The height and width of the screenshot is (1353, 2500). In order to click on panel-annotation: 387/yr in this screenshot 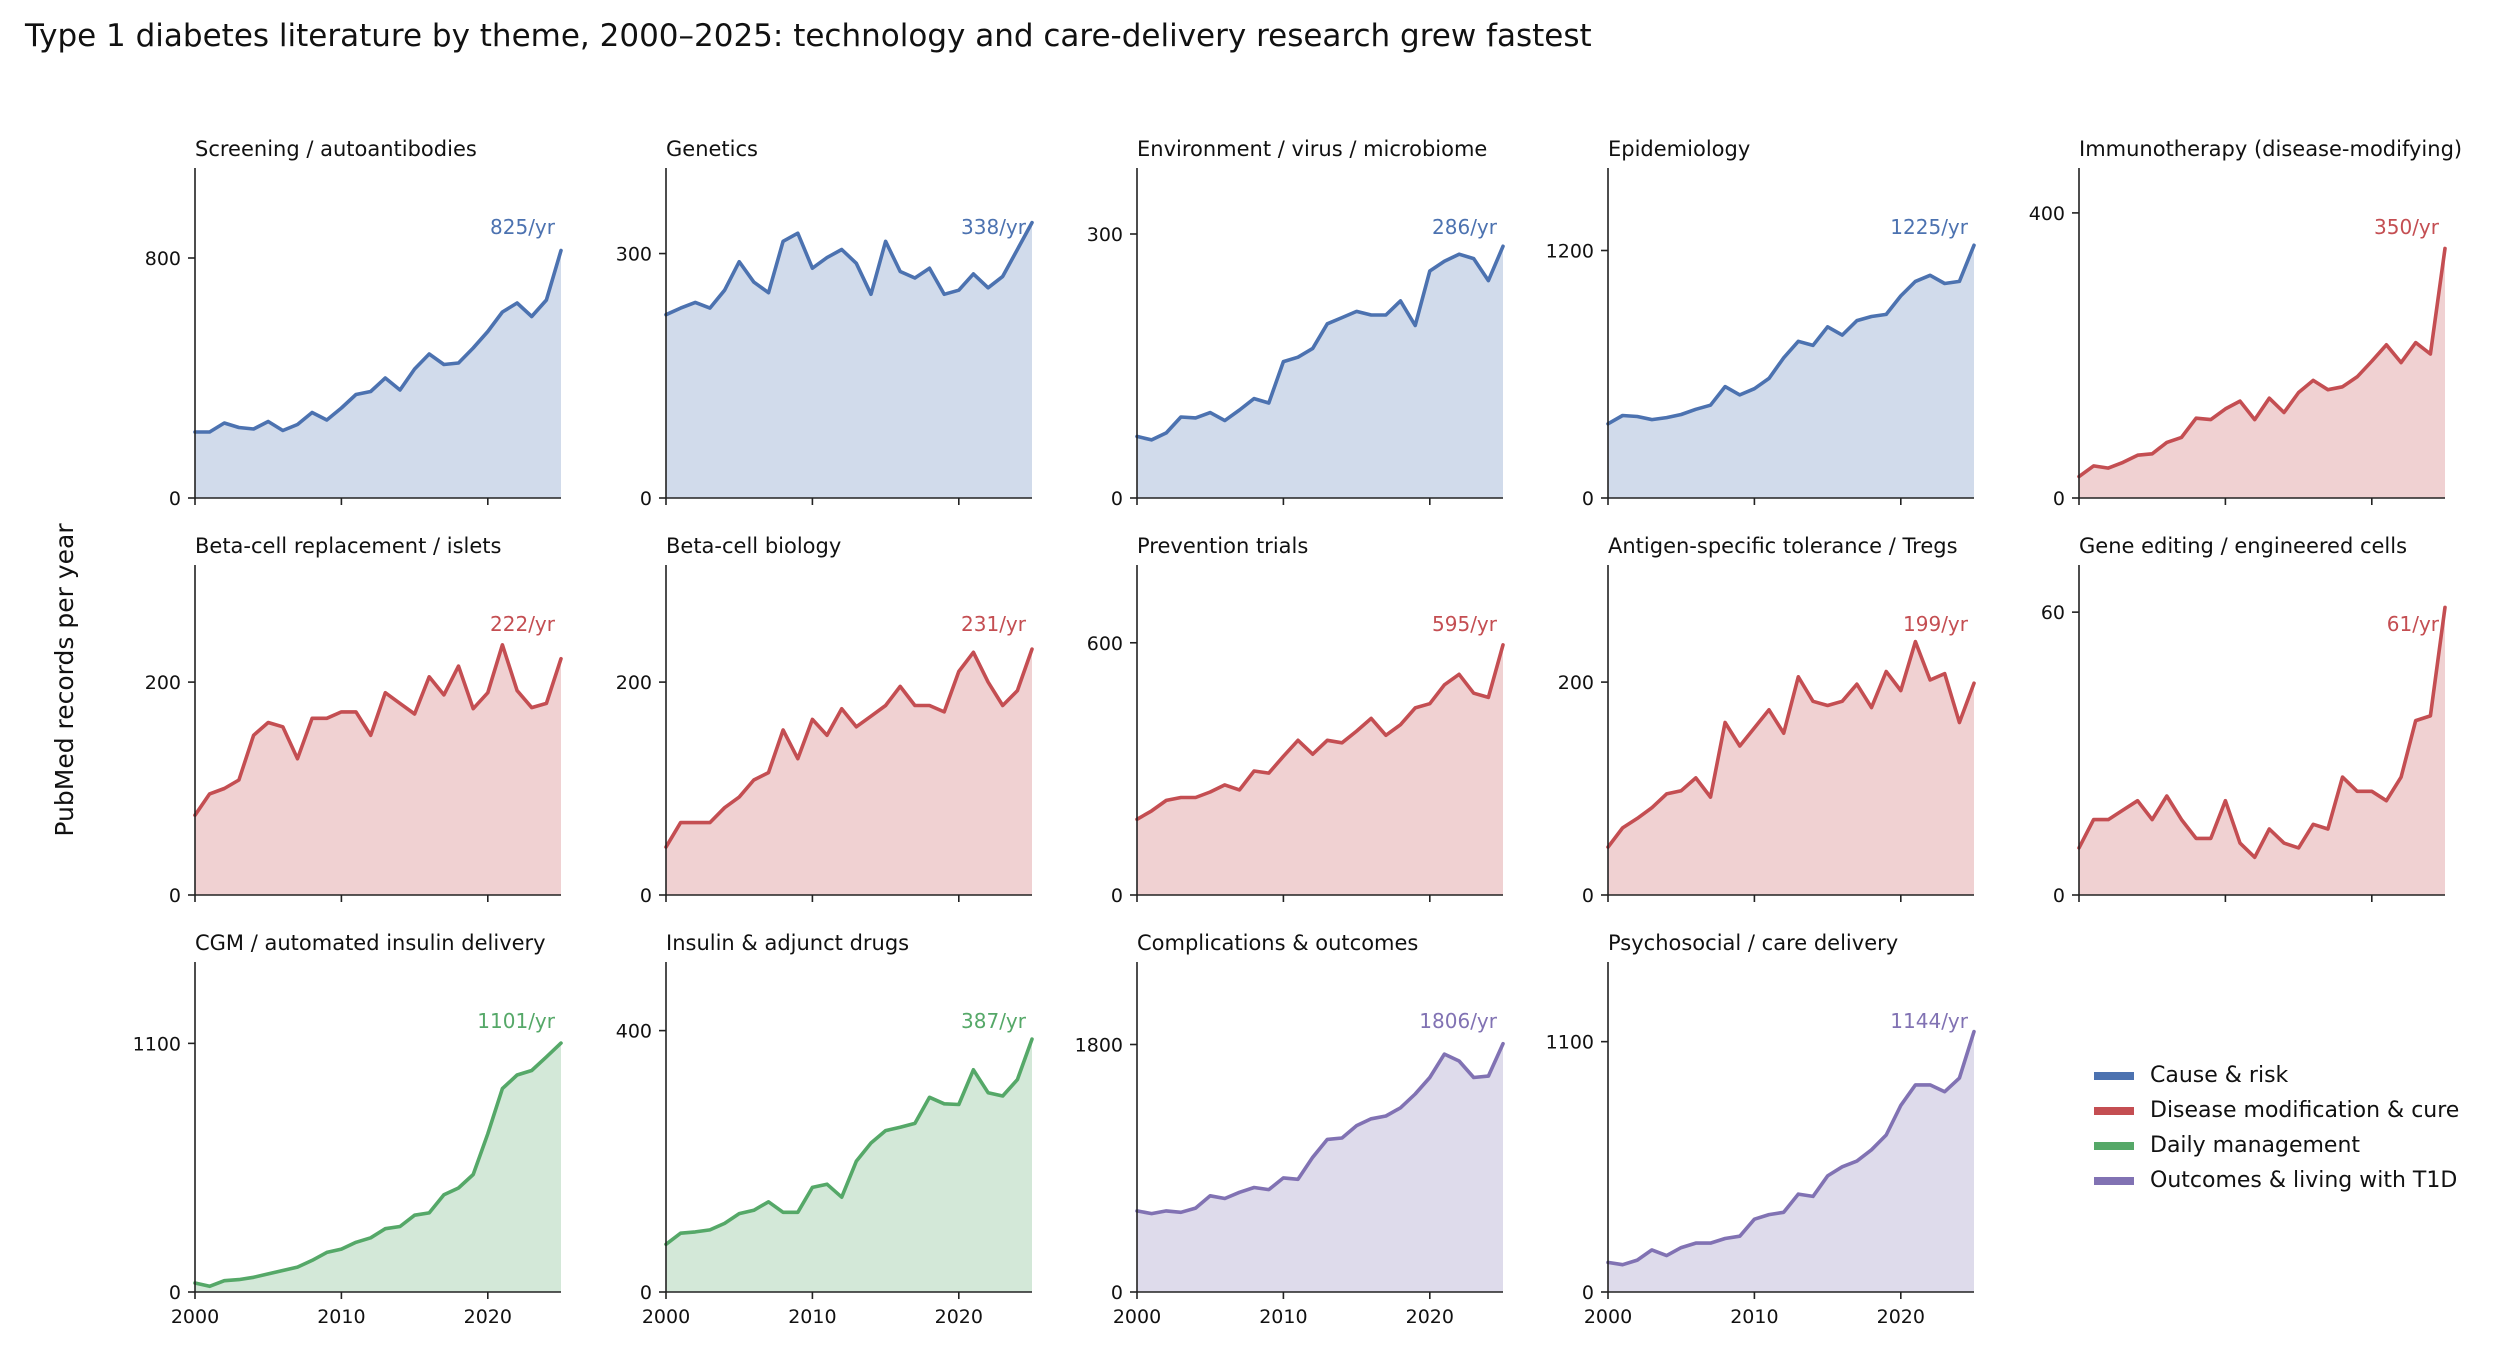, I will do `click(994, 1021)`.